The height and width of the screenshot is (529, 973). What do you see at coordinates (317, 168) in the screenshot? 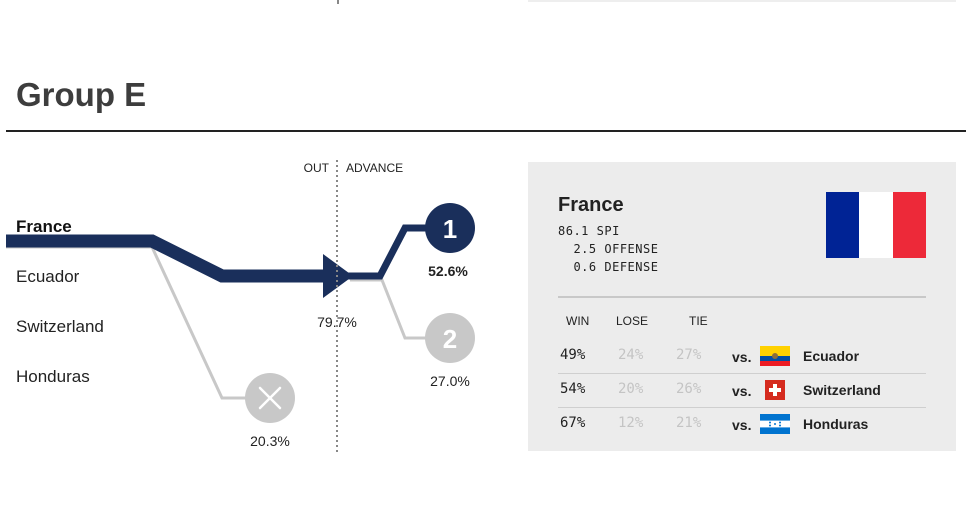
I see `out-label: OUT` at bounding box center [317, 168].